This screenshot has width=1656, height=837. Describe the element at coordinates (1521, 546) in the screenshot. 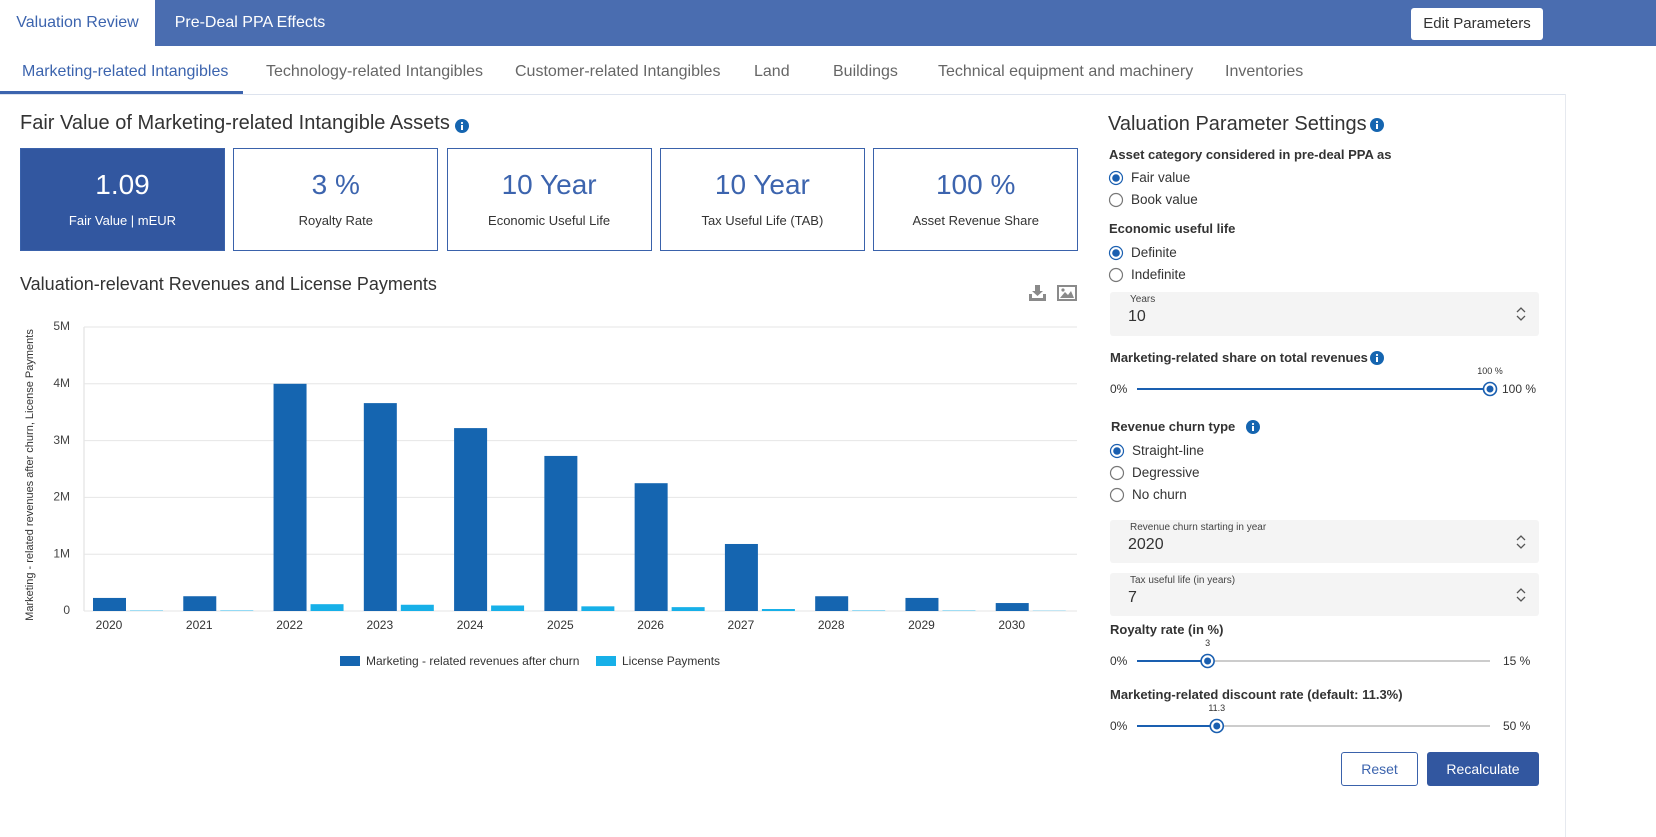

I see `spinner-down` at that location.